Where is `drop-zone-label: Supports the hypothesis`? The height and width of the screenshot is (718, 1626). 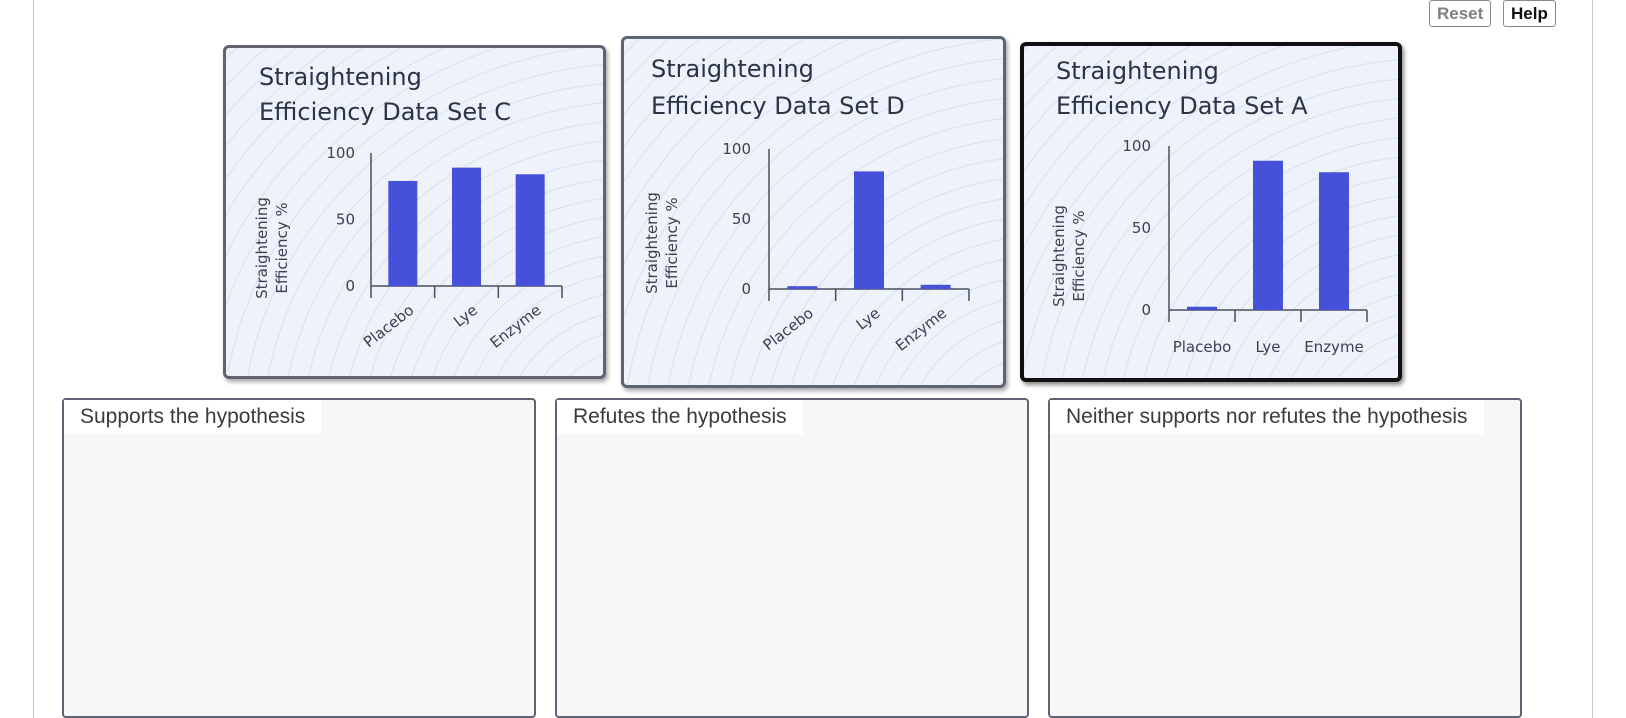
drop-zone-label: Supports the hypothesis is located at coordinates (193, 417).